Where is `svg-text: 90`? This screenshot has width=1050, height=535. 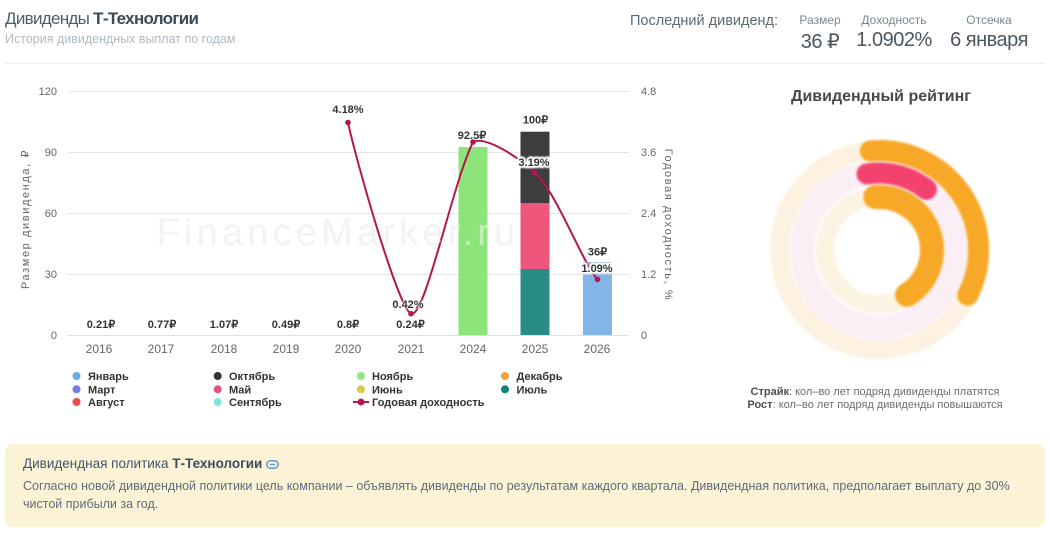 svg-text: 90 is located at coordinates (51, 153).